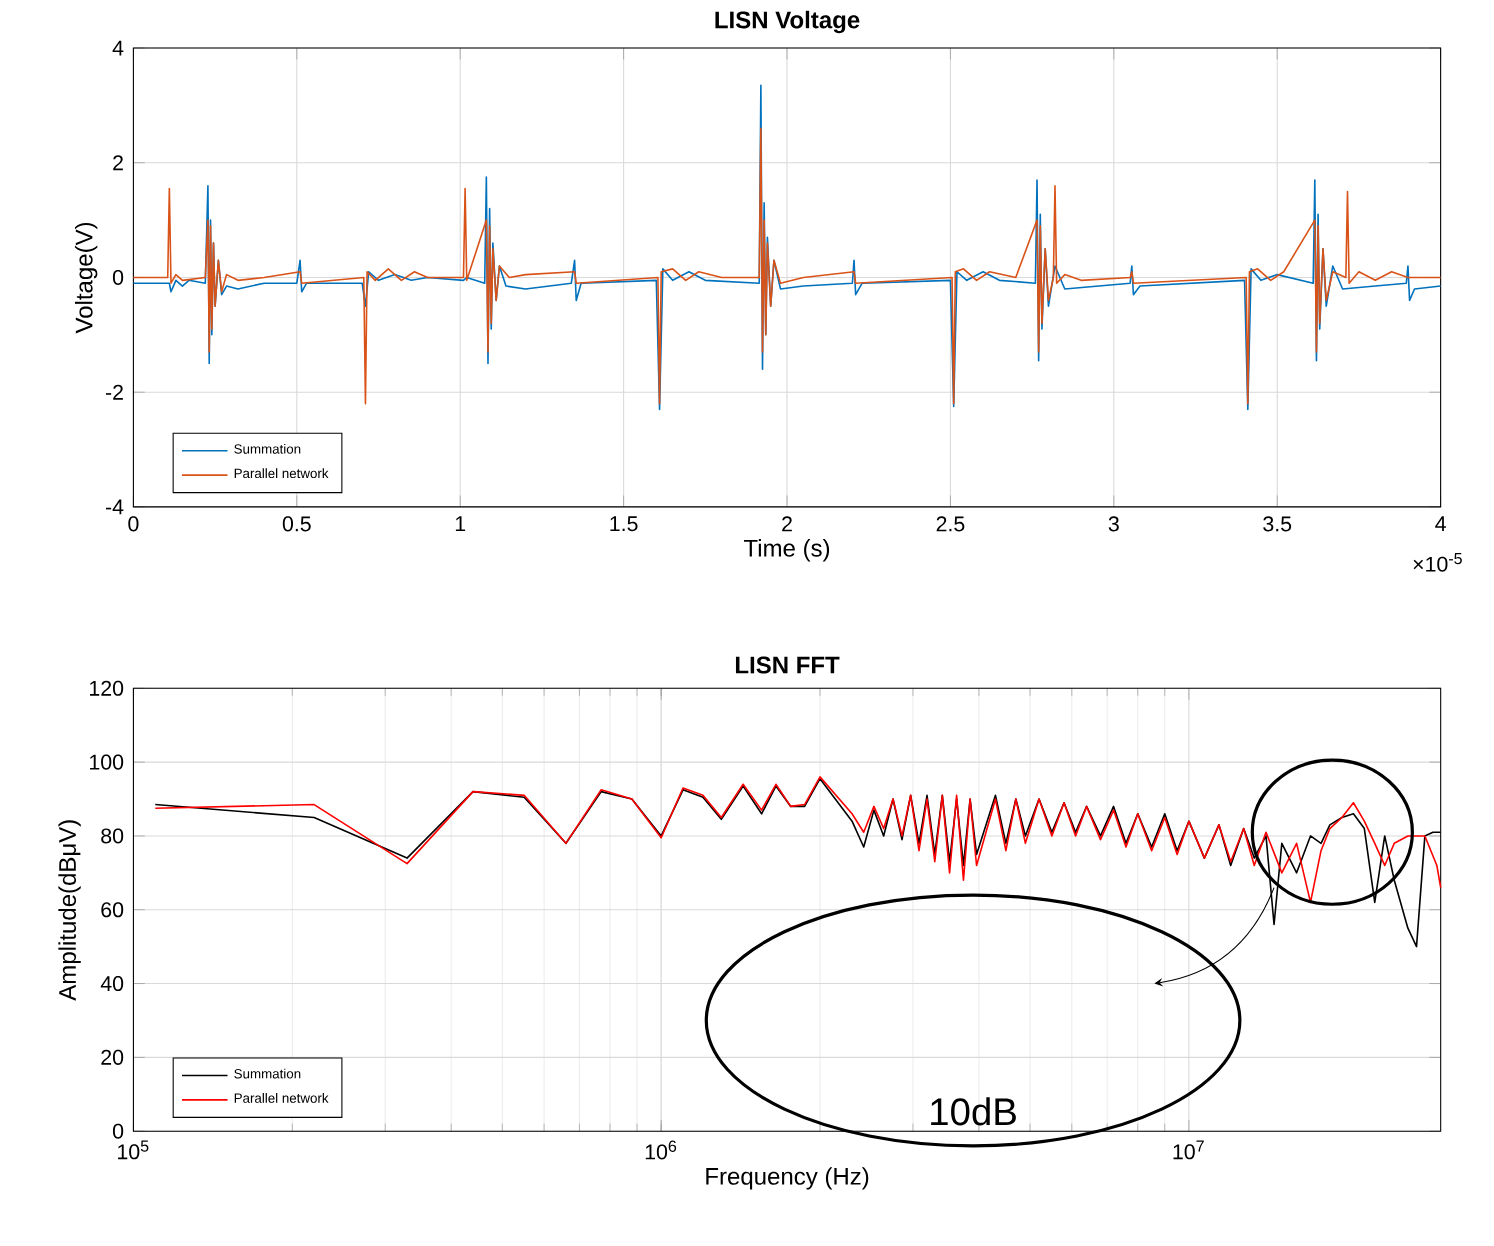 This screenshot has width=1494, height=1246. I want to click on x-tick-label: 3, so click(1113, 524).